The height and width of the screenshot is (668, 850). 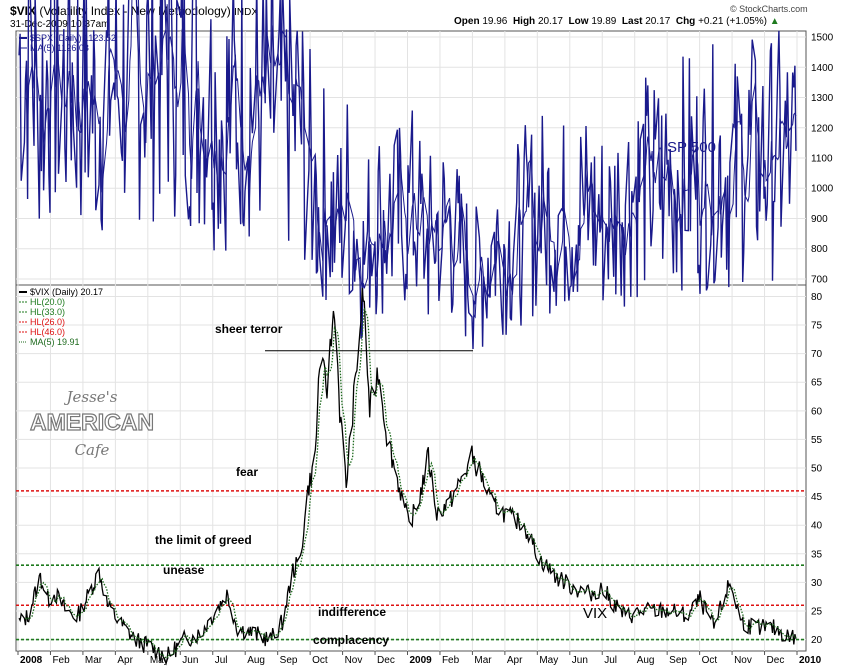 What do you see at coordinates (817, 383) in the screenshot?
I see `vix-y-tick-label: 65` at bounding box center [817, 383].